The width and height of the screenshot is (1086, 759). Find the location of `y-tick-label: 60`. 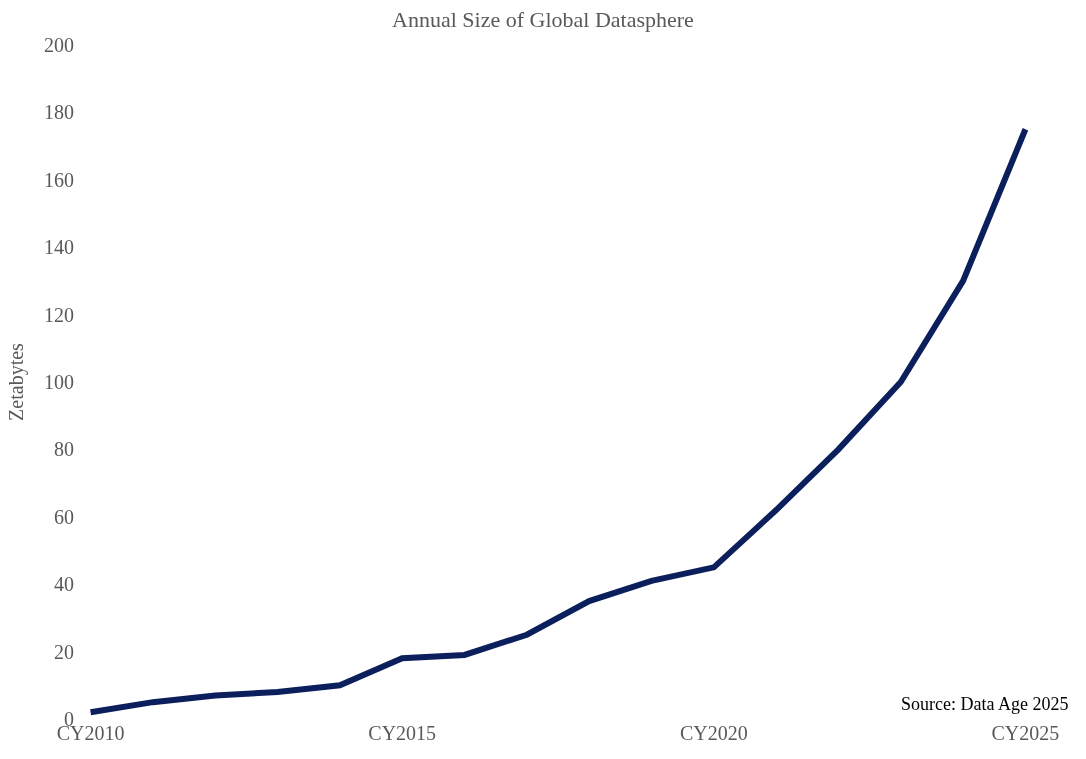

y-tick-label: 60 is located at coordinates (64, 516).